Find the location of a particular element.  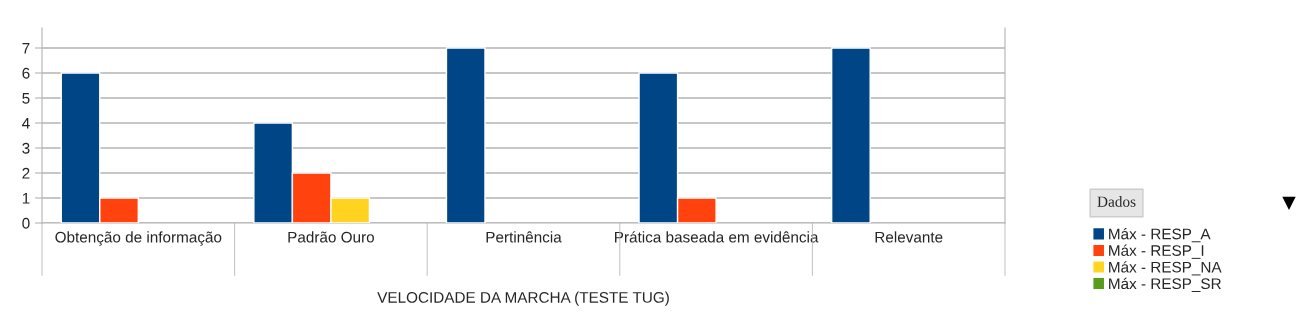

legend-label: Máx - RESP_I is located at coordinates (1156, 251).